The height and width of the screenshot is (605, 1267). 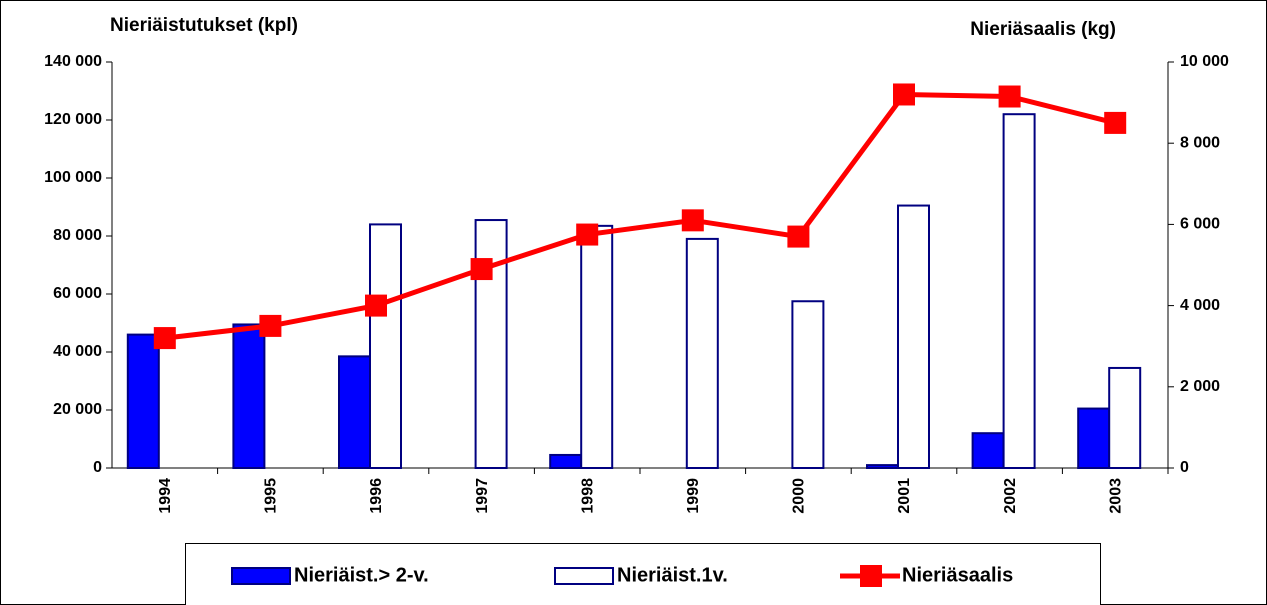 What do you see at coordinates (73, 177) in the screenshot?
I see `y-tick-label: 100 000` at bounding box center [73, 177].